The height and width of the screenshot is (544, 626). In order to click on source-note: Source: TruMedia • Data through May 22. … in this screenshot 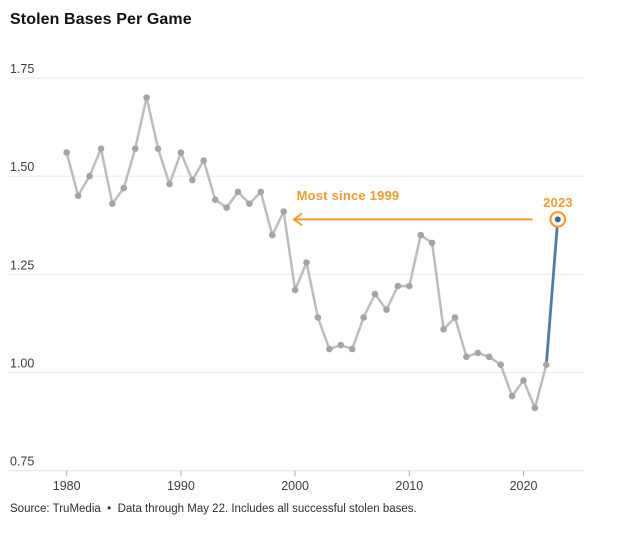, I will do `click(213, 509)`.